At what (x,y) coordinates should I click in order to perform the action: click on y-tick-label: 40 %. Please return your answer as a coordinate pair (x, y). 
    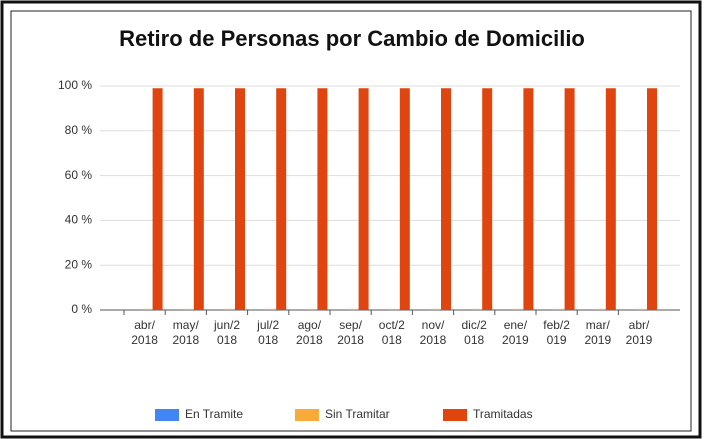
    Looking at the image, I should click on (79, 220).